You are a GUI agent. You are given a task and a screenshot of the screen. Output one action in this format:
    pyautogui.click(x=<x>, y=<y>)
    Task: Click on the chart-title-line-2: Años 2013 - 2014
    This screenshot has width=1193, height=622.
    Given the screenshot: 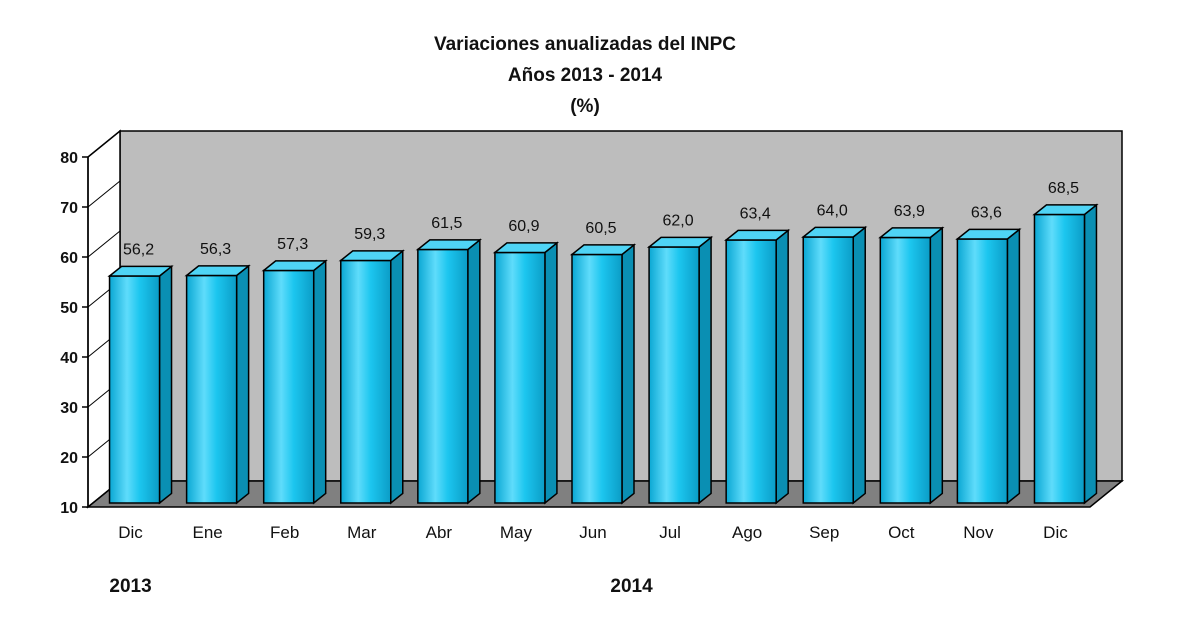 What is the action you would take?
    pyautogui.click(x=585, y=75)
    